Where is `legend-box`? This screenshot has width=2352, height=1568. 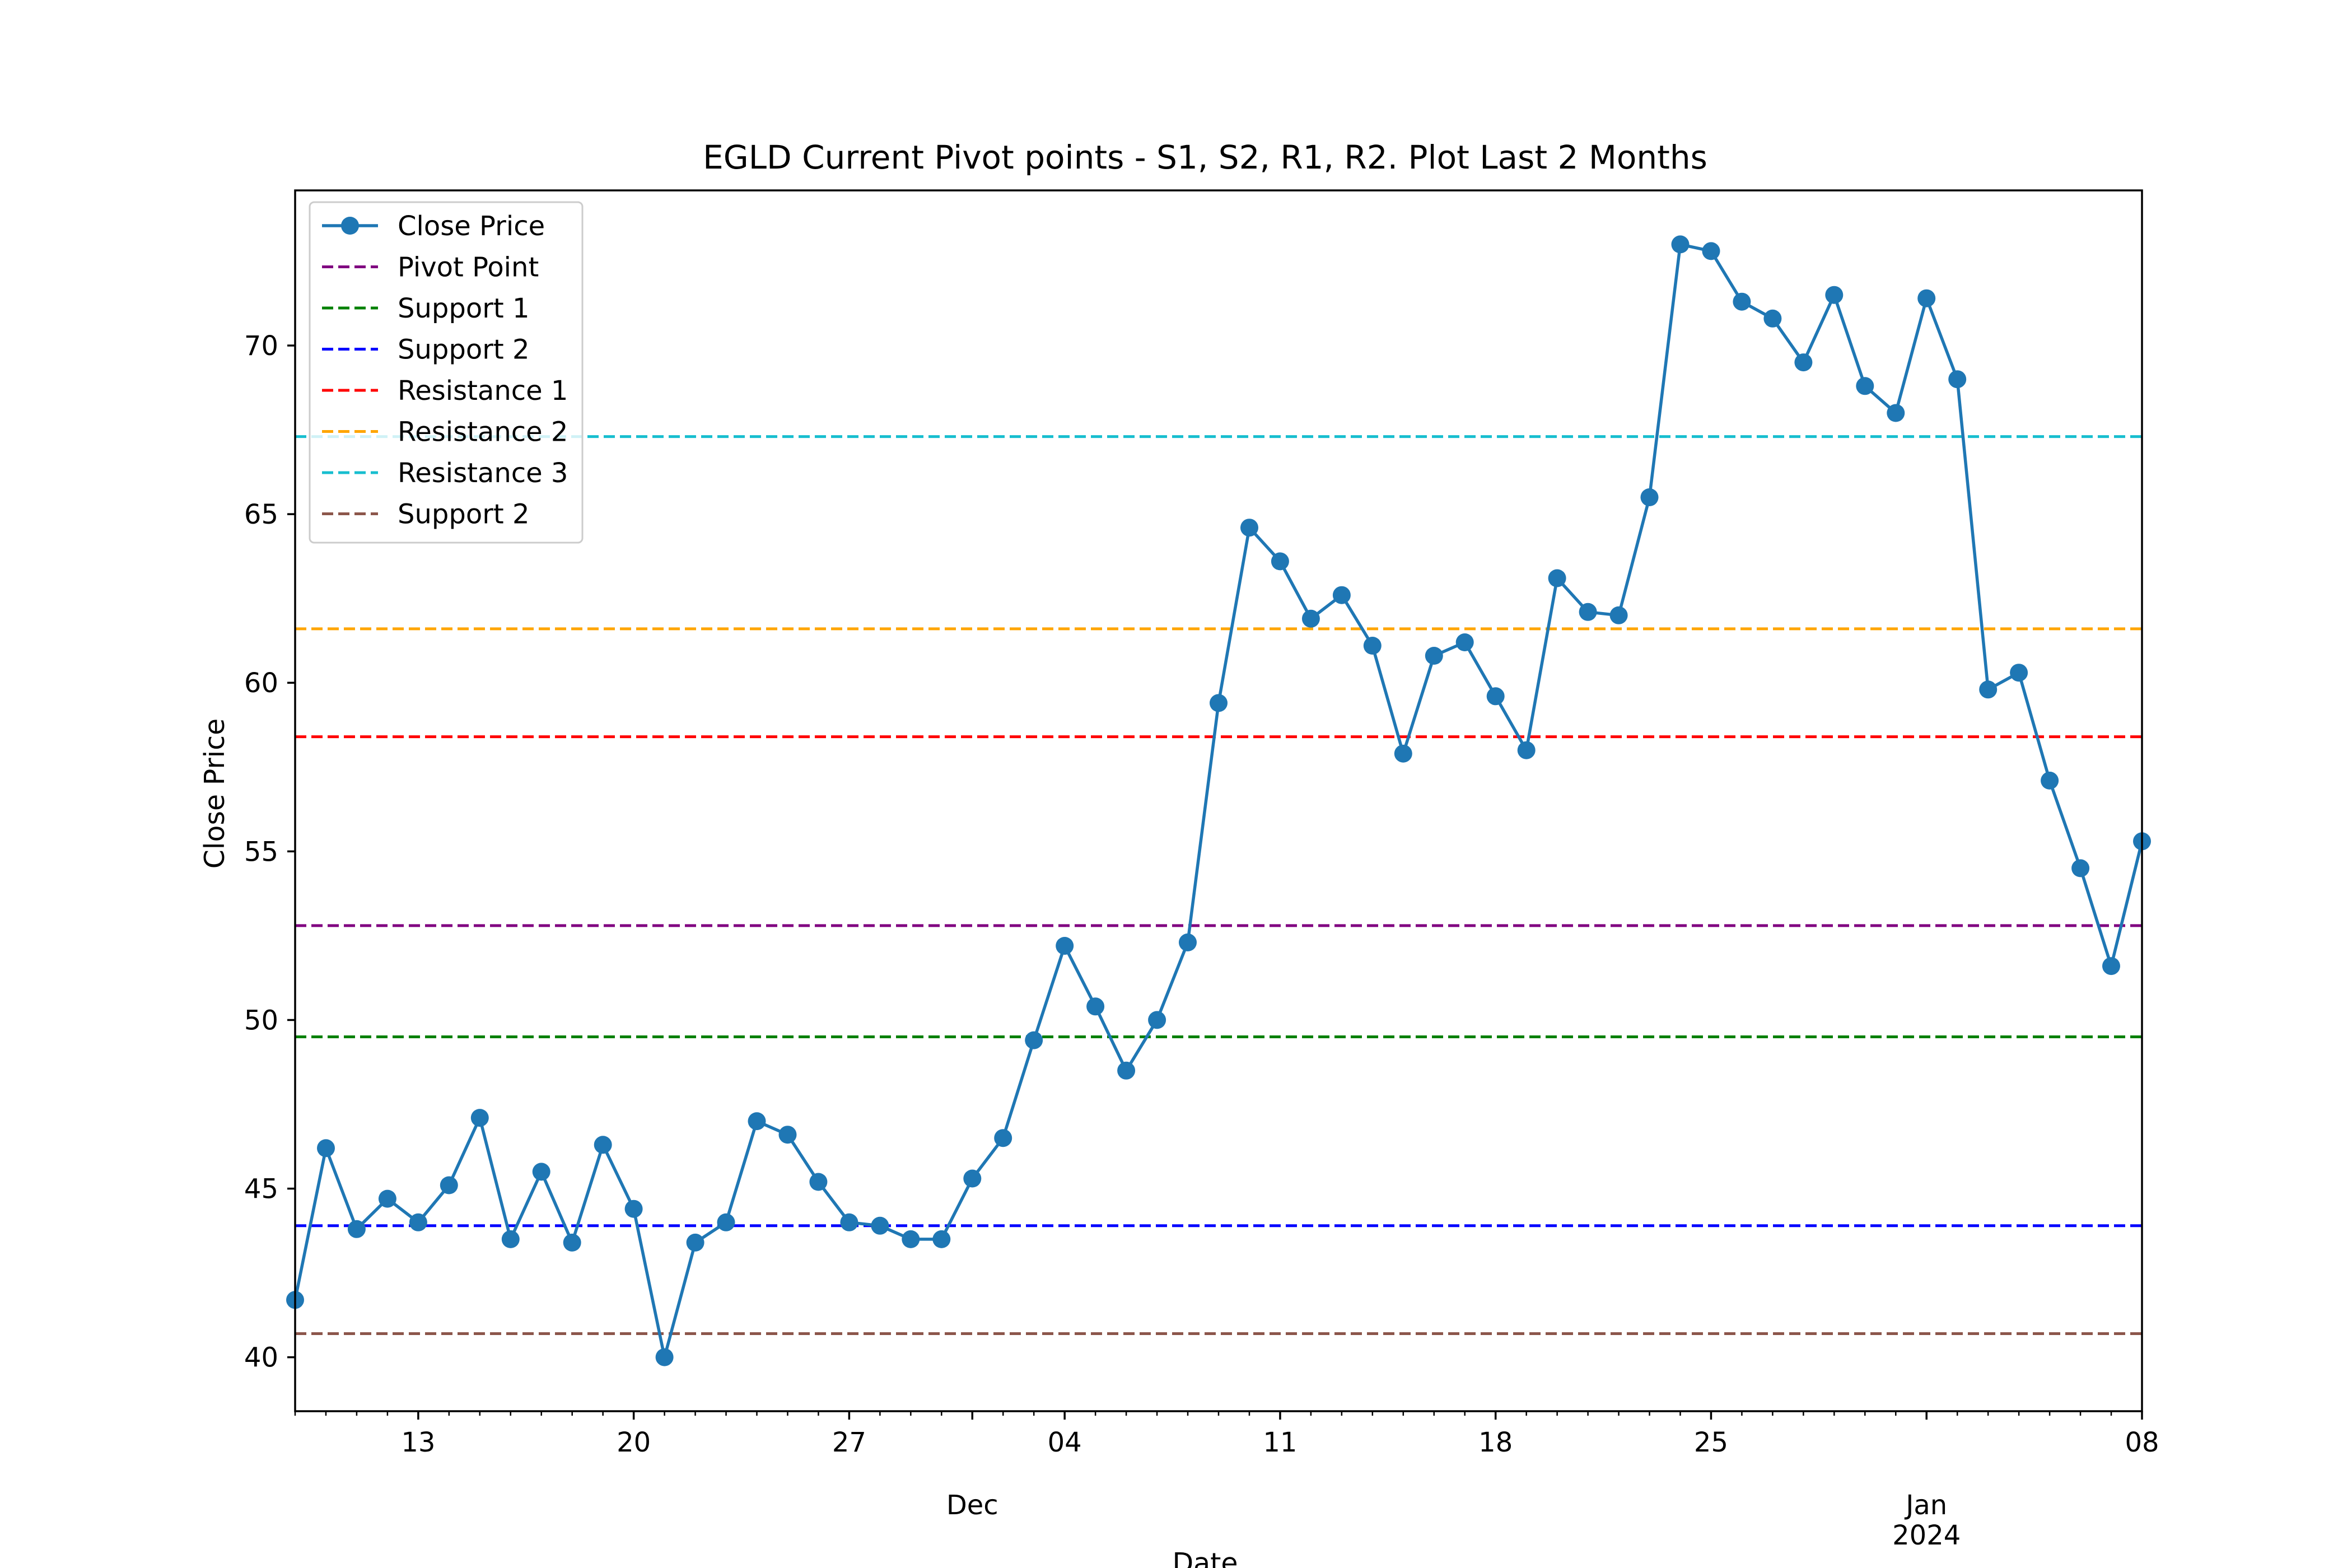
legend-box is located at coordinates (447, 373).